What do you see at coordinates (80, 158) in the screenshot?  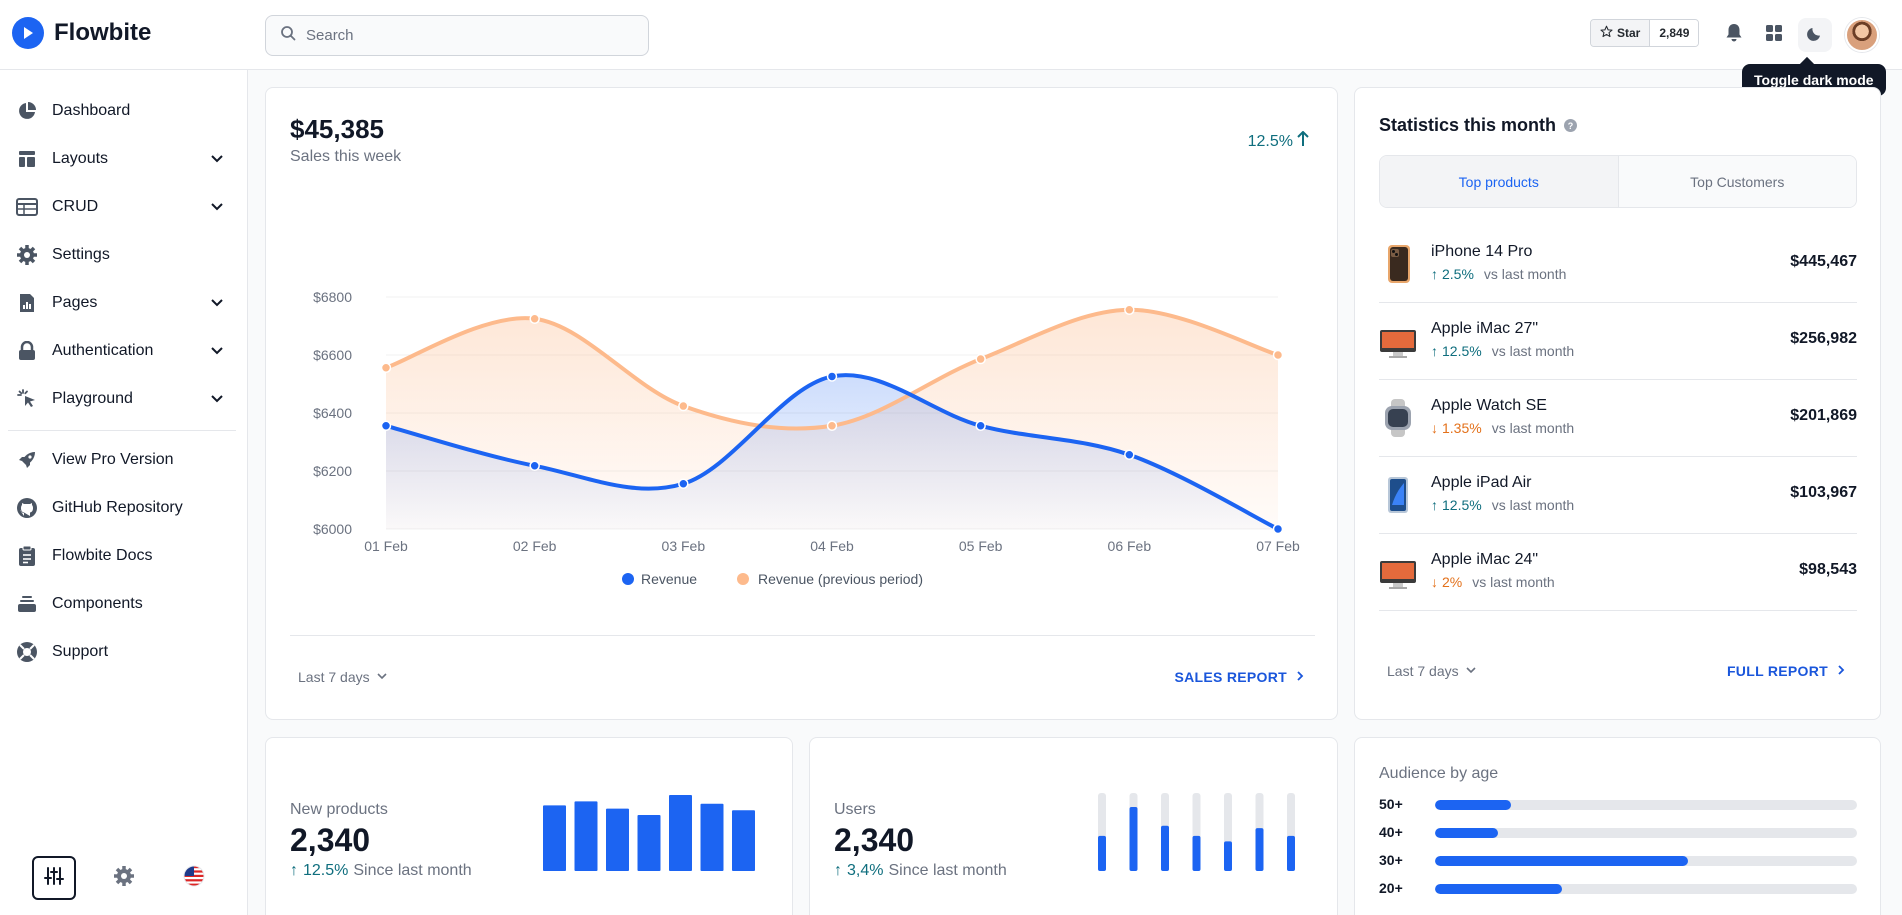 I see `sidebar-item-label: Layouts` at bounding box center [80, 158].